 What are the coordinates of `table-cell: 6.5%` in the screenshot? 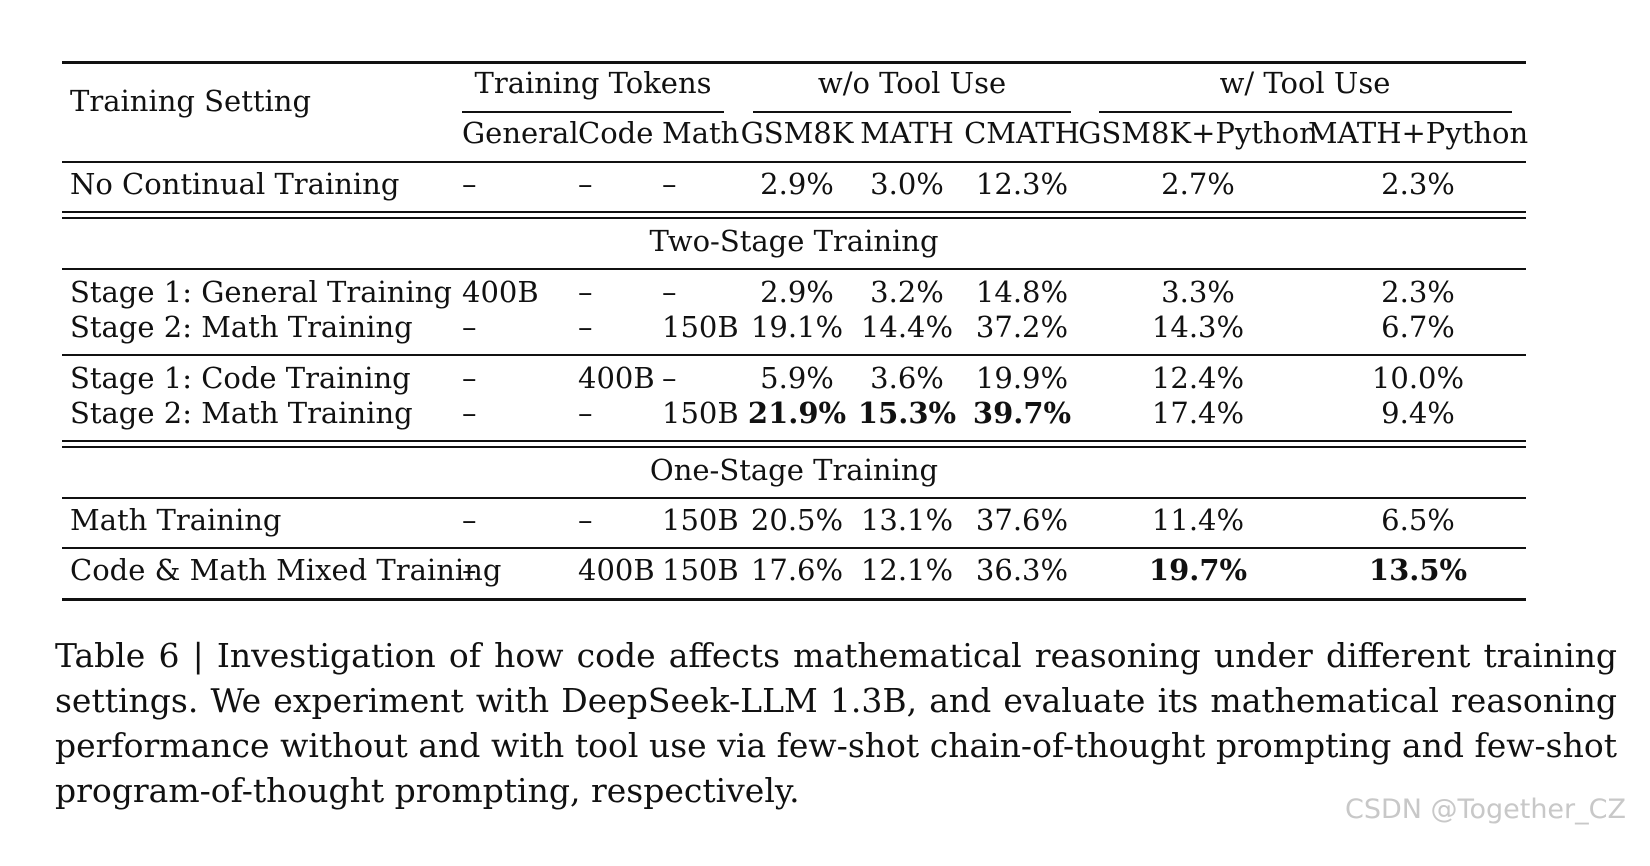 It's located at (1418, 520).